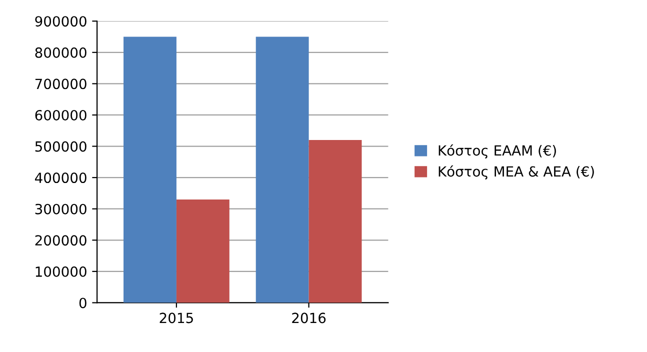 The height and width of the screenshot is (352, 647). I want to click on y-tick-label: 600000, so click(60, 115).